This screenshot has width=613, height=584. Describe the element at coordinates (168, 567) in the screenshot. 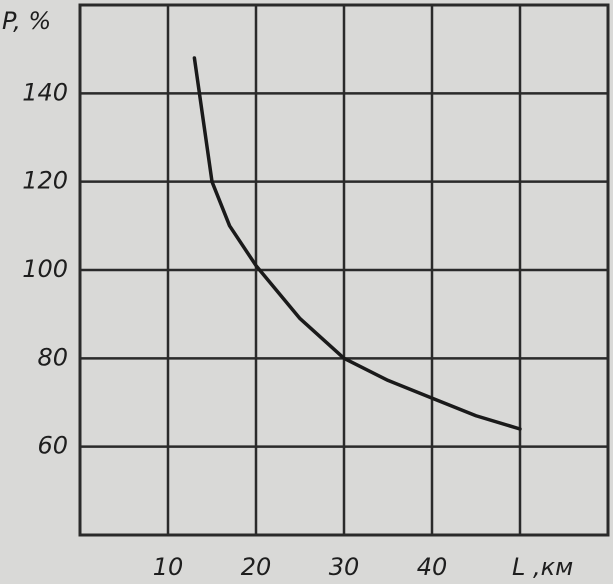

I see `x-tick-label: 10` at that location.